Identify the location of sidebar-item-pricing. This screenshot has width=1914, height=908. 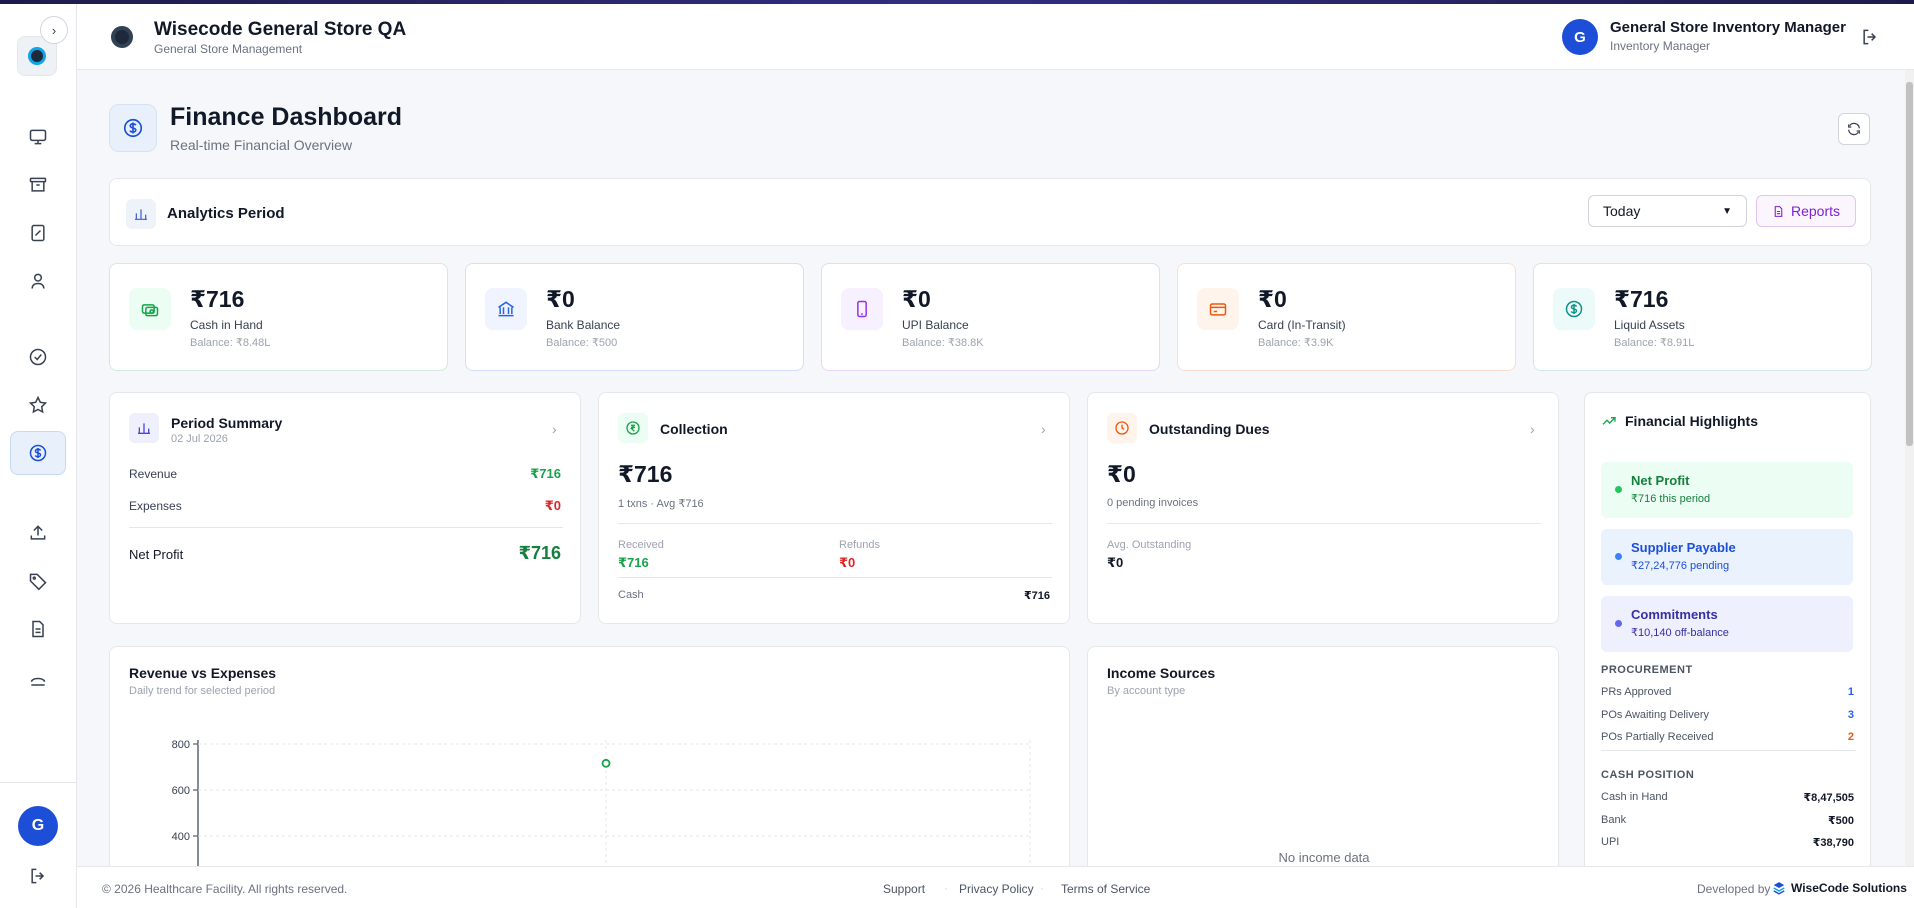
(38, 581).